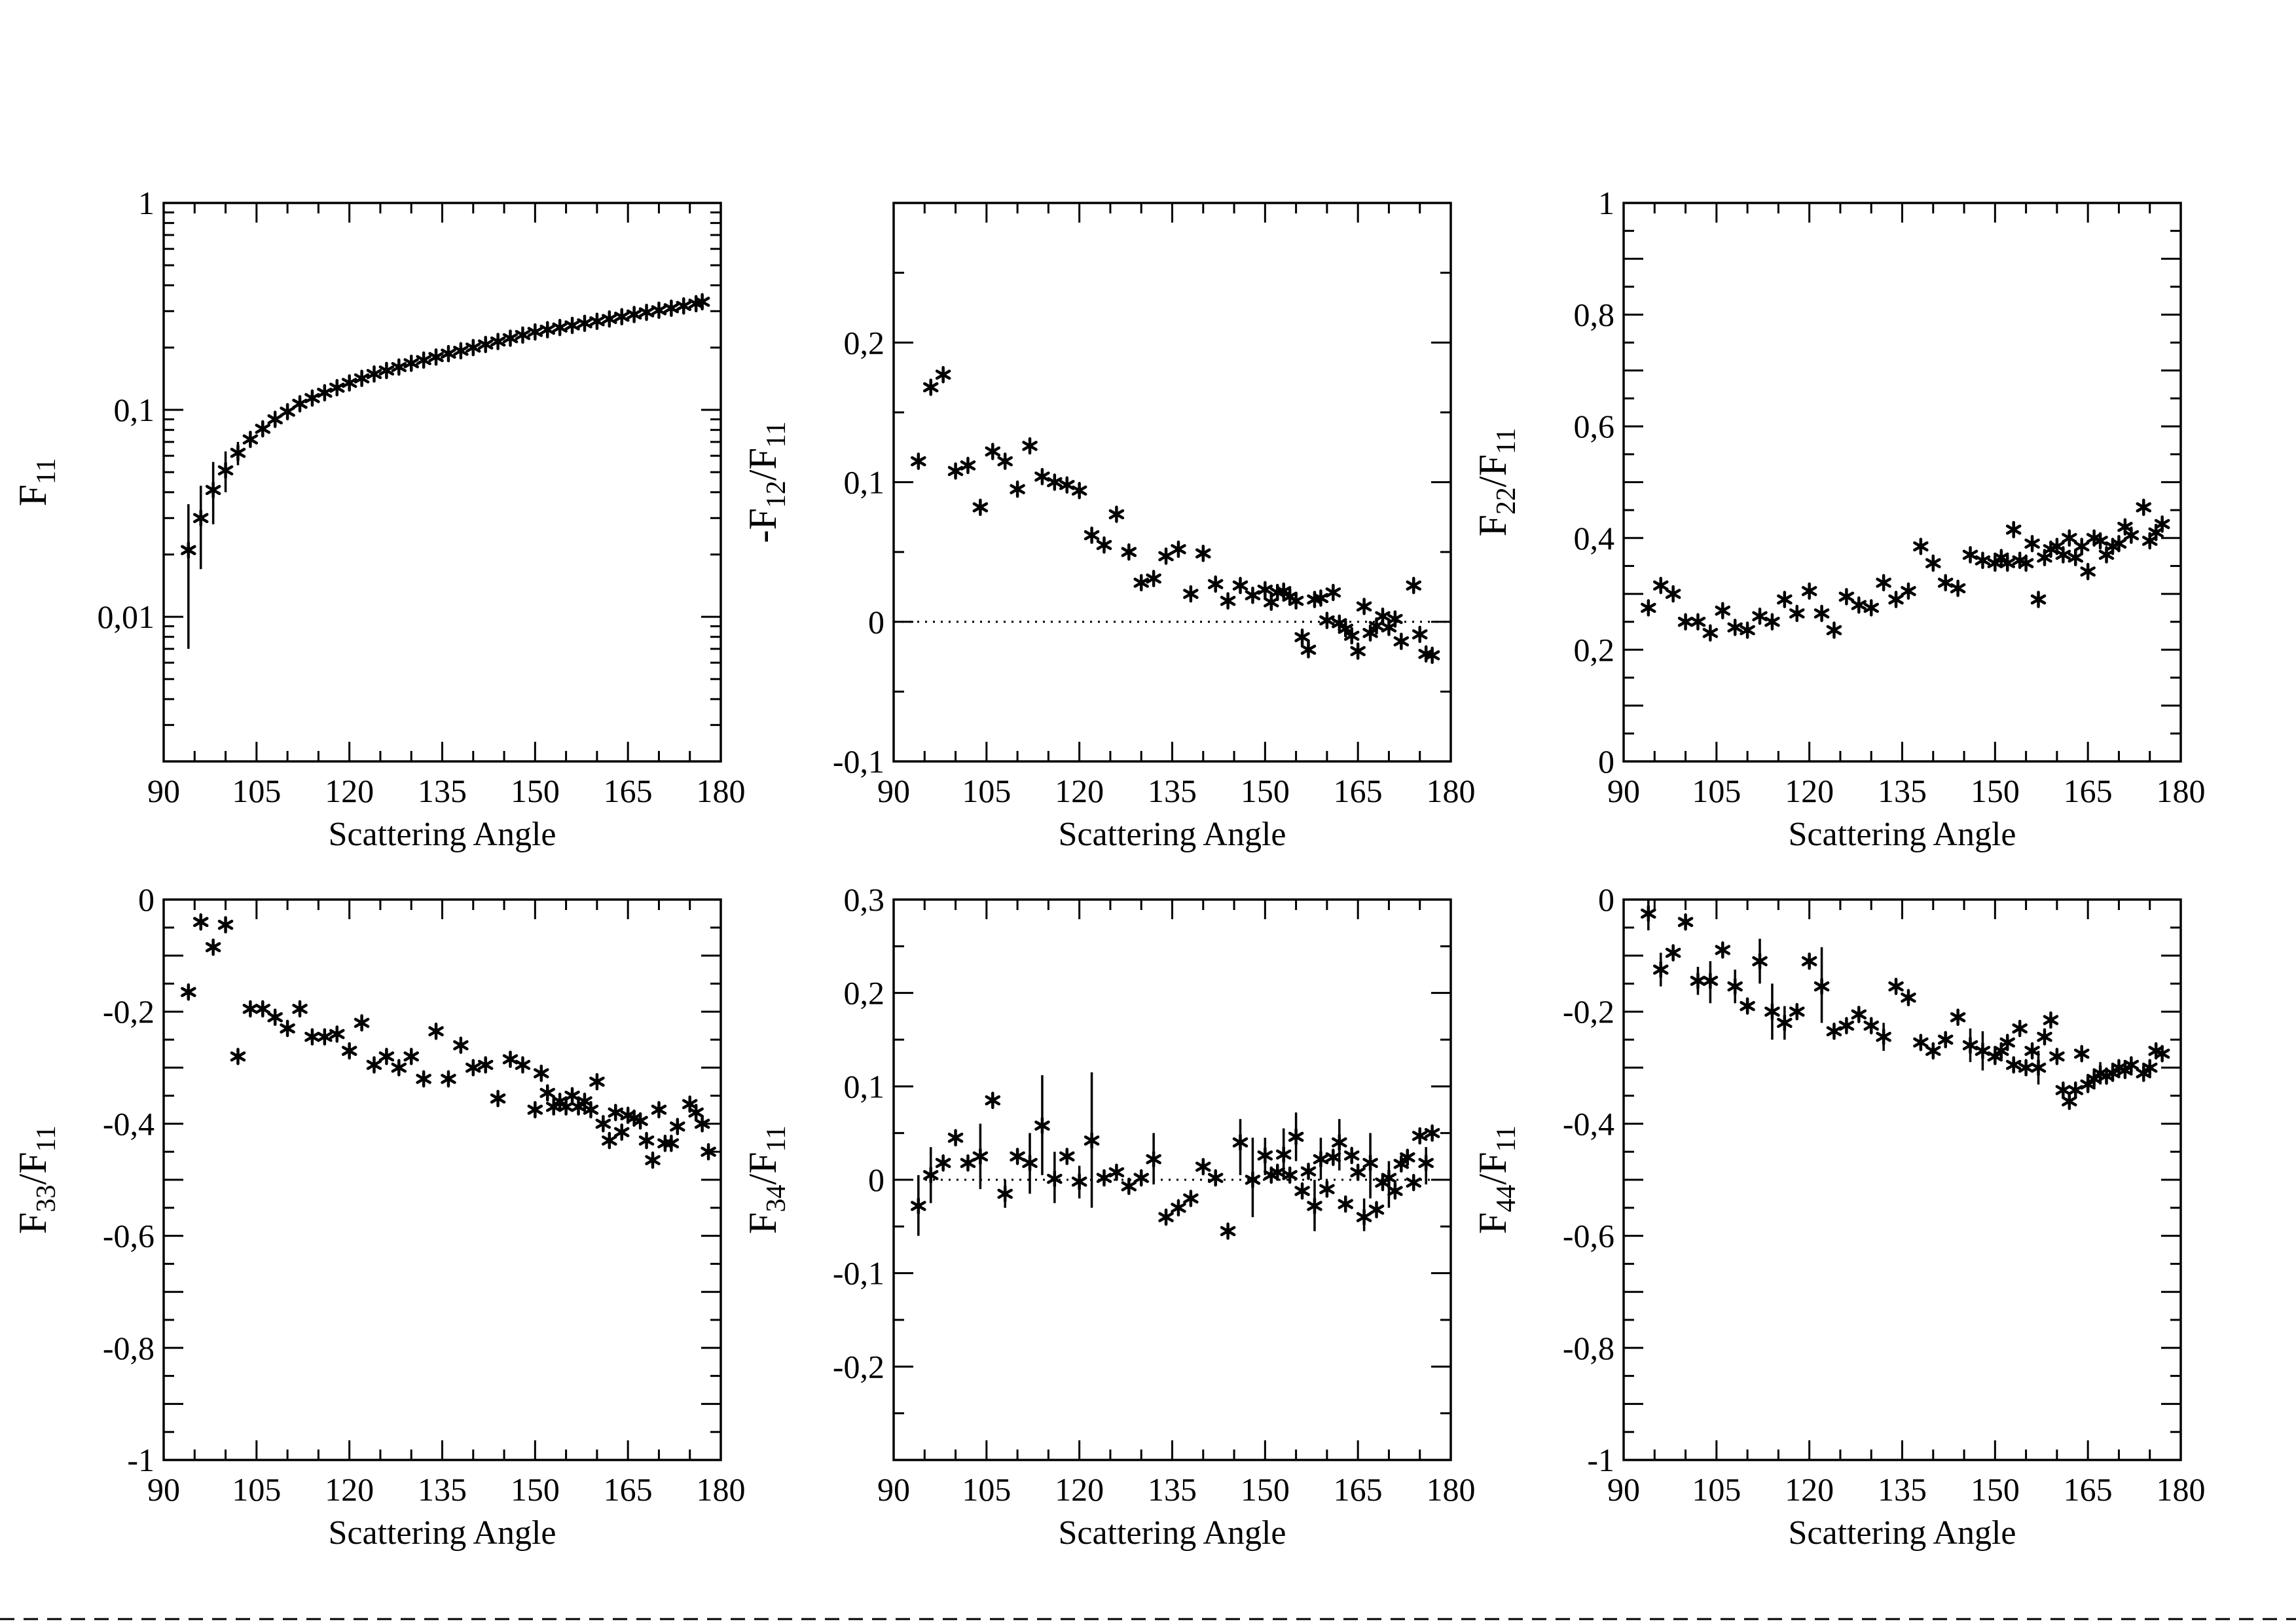 The height and width of the screenshot is (1623, 2296). Describe the element at coordinates (628, 791) in the screenshot. I see `x-tick-label: 165` at that location.